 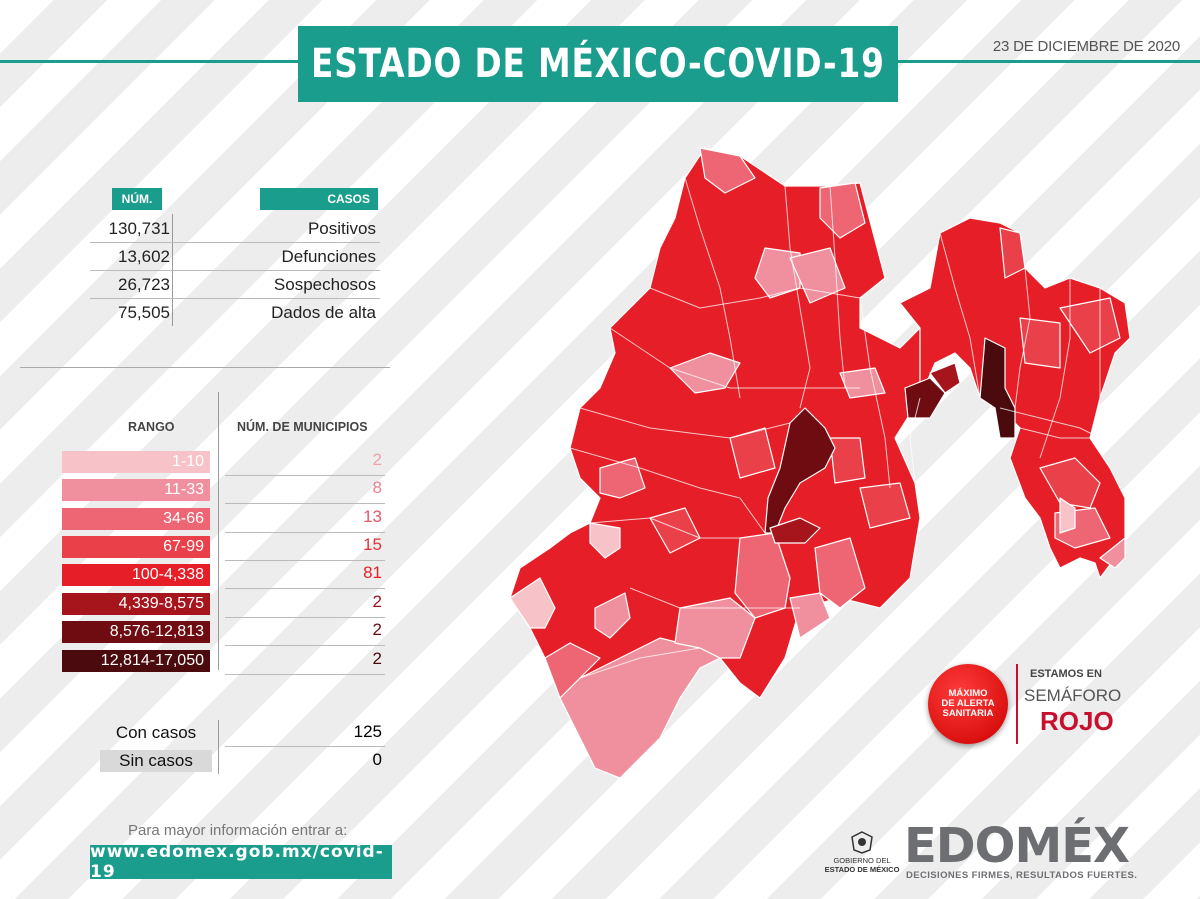 I want to click on cases-num: 75,505, so click(x=144, y=312).